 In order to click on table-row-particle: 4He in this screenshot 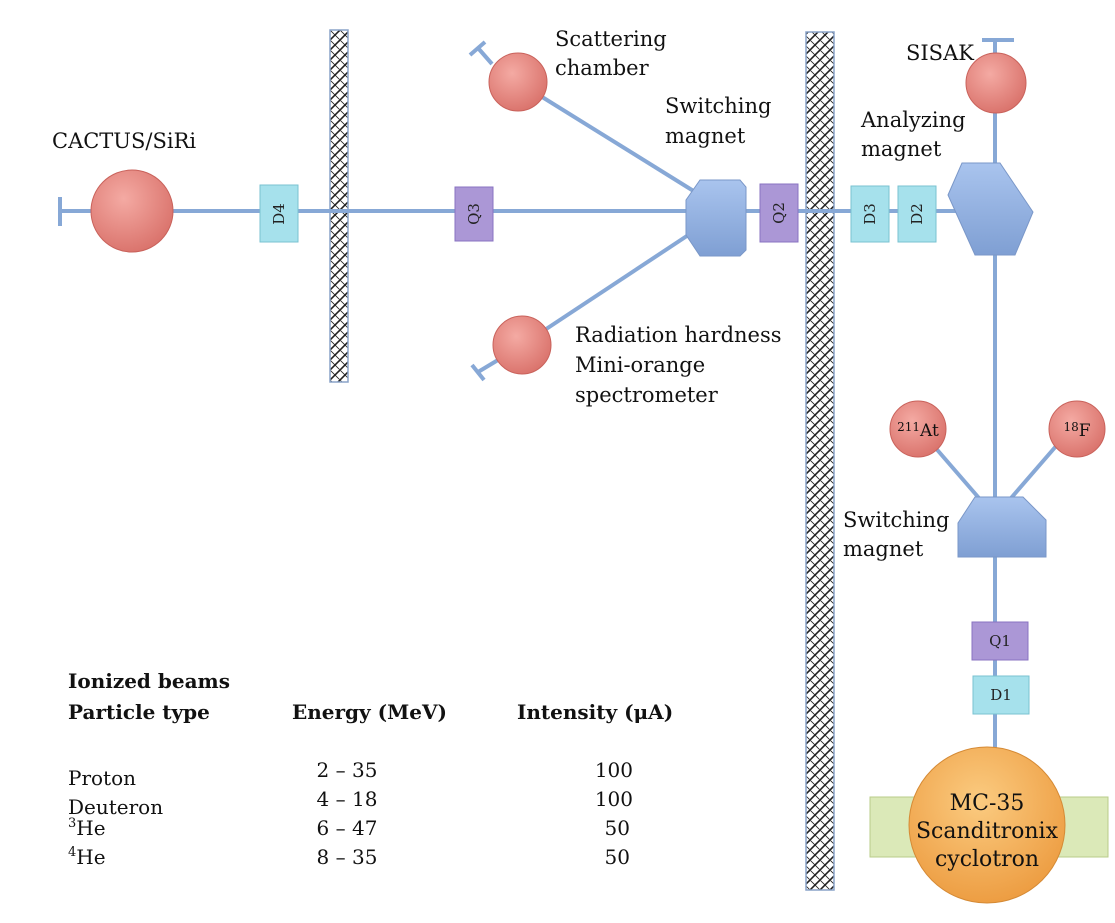, I will do `click(87, 857)`.